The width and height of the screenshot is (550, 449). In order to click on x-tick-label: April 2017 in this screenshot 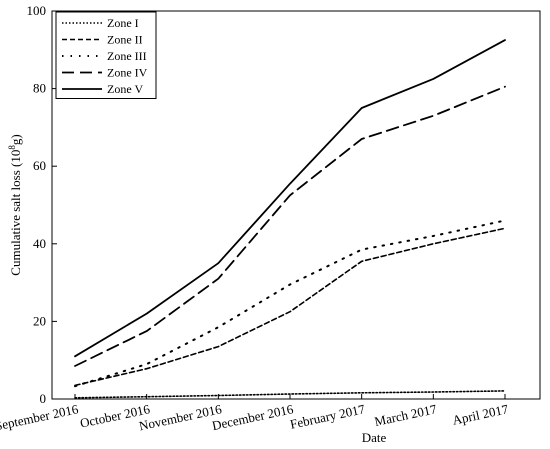, I will do `click(480, 414)`.